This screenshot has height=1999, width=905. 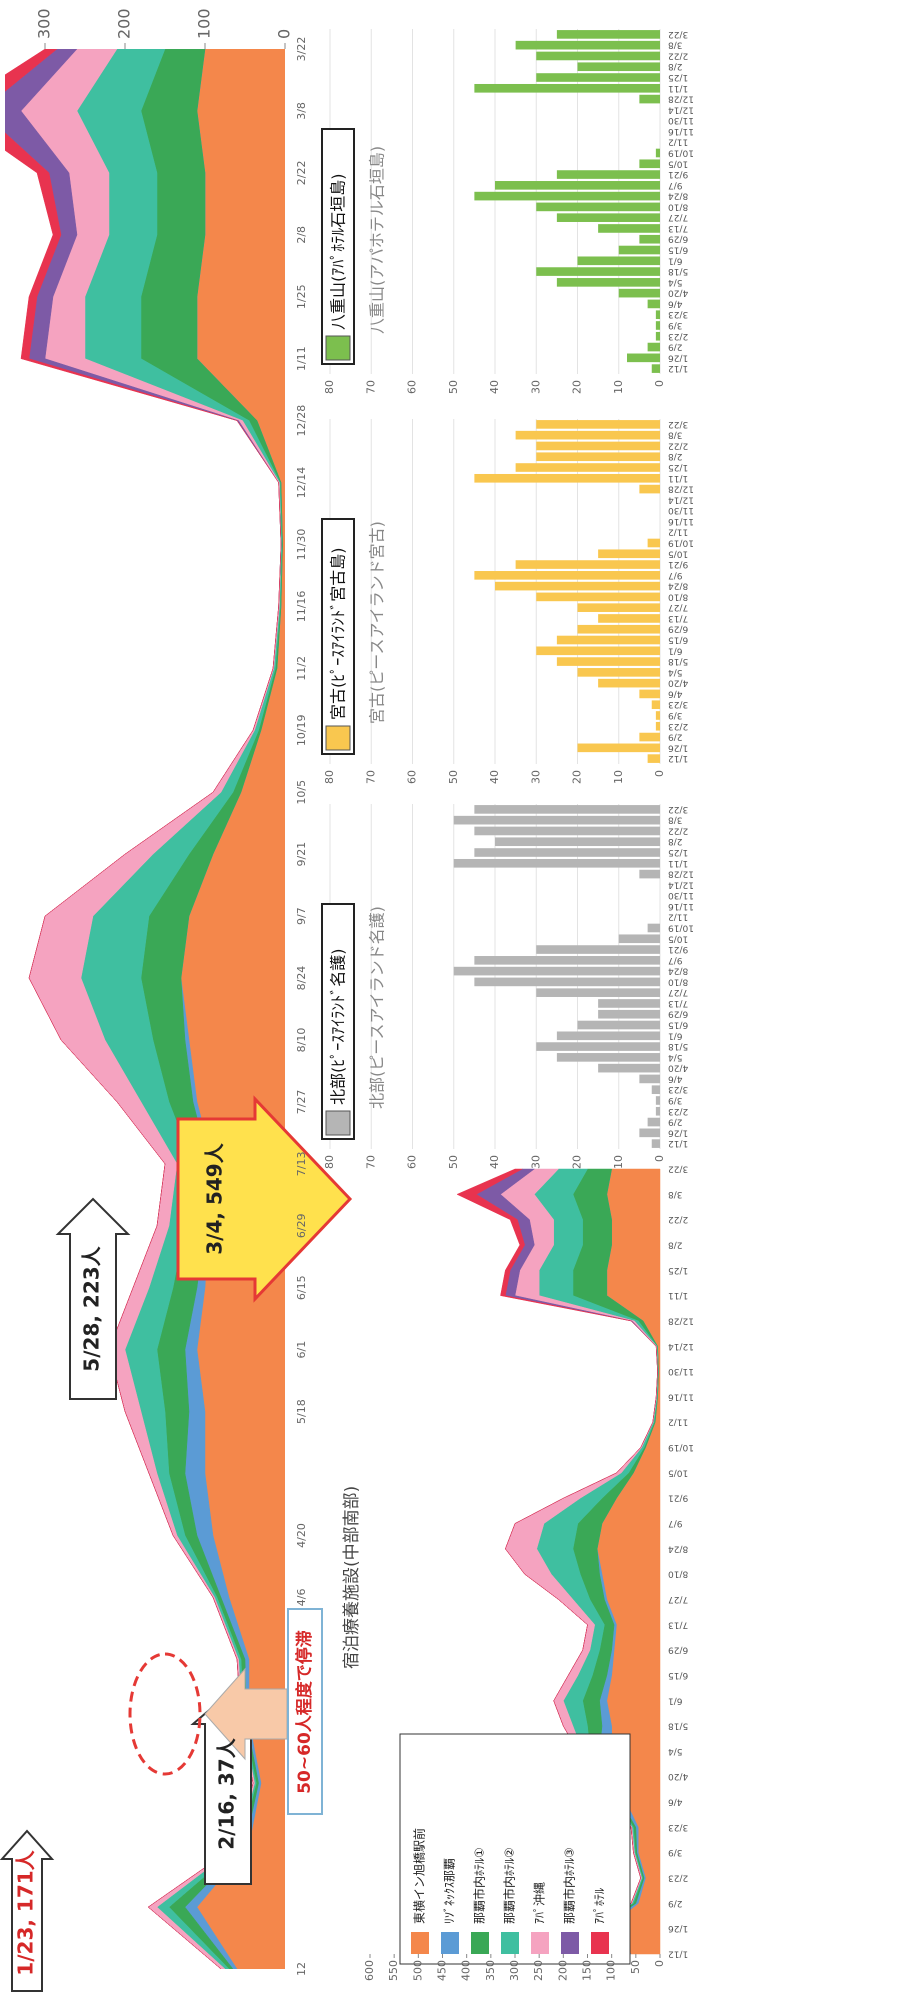 I want to click on legend-label: 宮古(ﾋﾟｰｽｱｲﾗﾝﾄﾞ宮古島), so click(x=338, y=634).